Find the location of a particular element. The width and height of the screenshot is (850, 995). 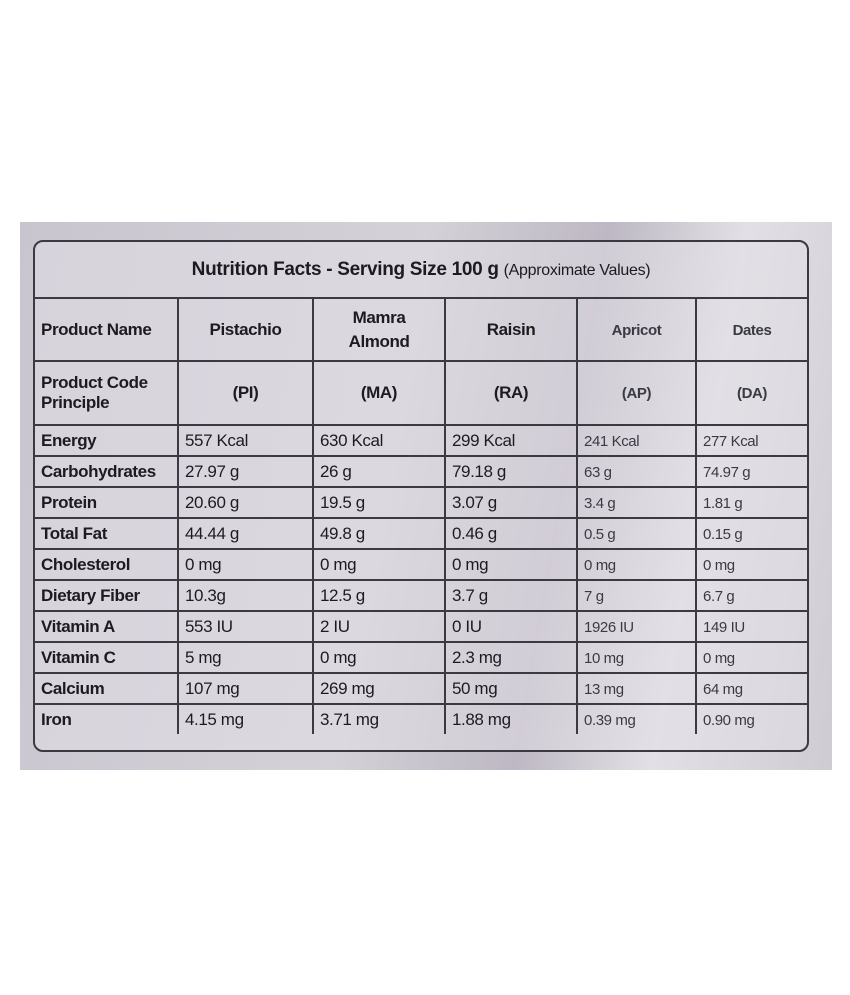

cell: (AP) is located at coordinates (636, 393).